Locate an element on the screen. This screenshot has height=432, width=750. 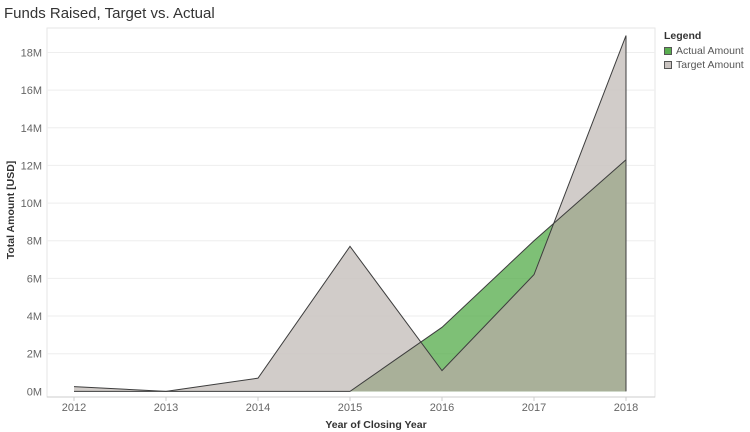
x-axis-label: Year of Closing Year is located at coordinates (375, 425).